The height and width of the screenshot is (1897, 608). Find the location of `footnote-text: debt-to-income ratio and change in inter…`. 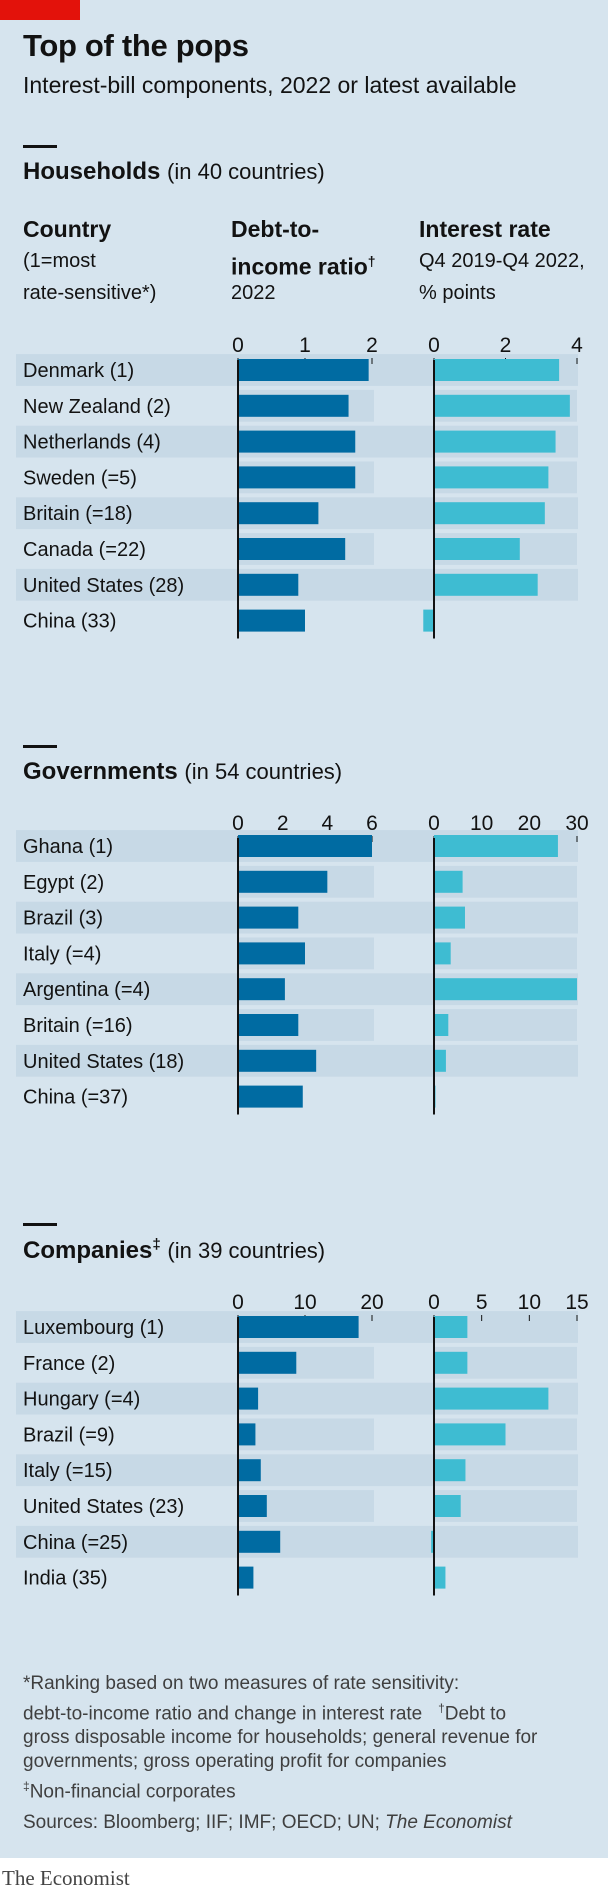

footnote-text: debt-to-income ratio and change in inter… is located at coordinates (223, 1714).